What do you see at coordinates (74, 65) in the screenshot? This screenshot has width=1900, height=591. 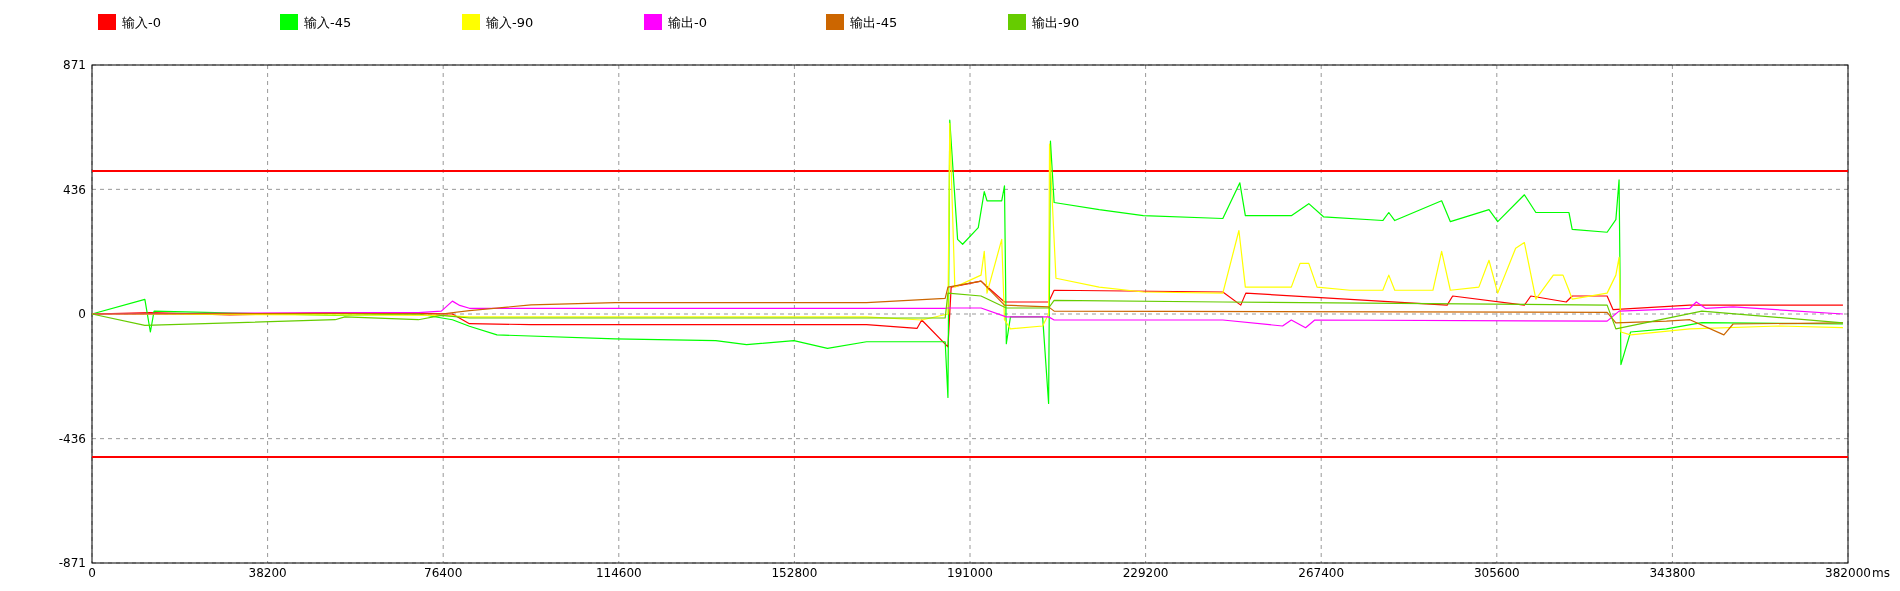 I see `y-tick-label: 871` at bounding box center [74, 65].